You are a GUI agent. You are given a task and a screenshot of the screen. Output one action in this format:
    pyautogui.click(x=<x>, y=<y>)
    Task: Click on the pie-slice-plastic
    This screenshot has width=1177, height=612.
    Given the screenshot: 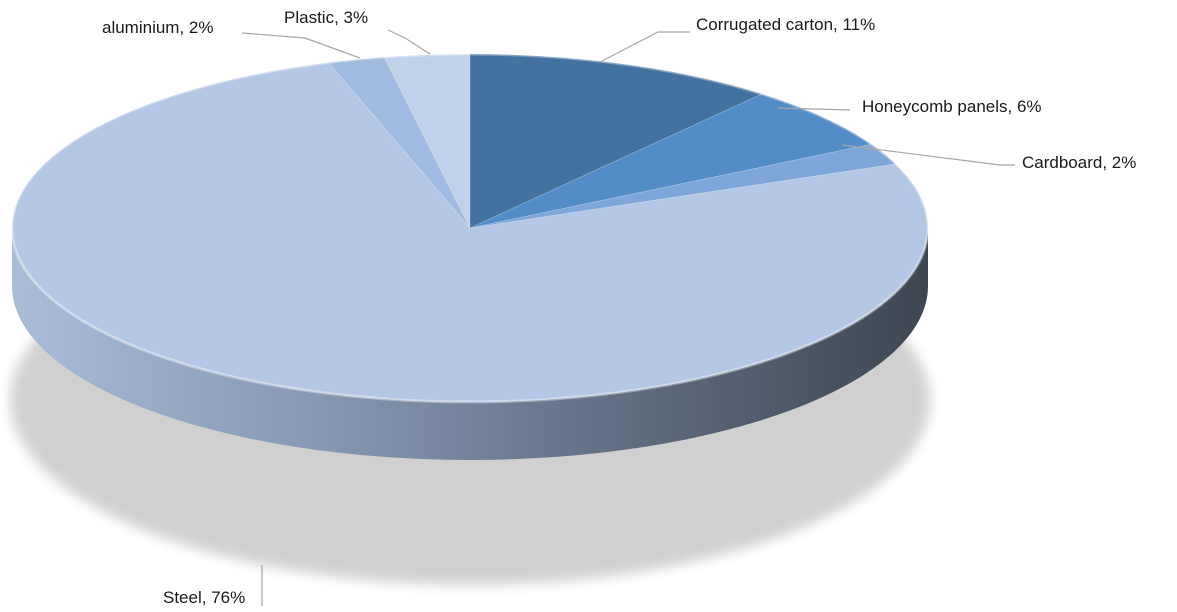 What is the action you would take?
    pyautogui.click(x=427, y=141)
    